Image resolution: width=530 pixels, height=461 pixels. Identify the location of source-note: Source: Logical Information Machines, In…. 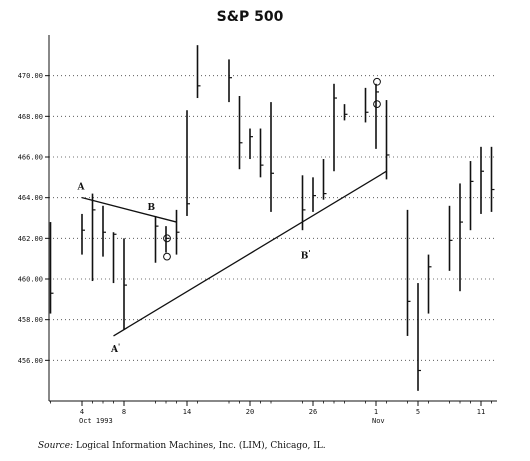
(182, 446).